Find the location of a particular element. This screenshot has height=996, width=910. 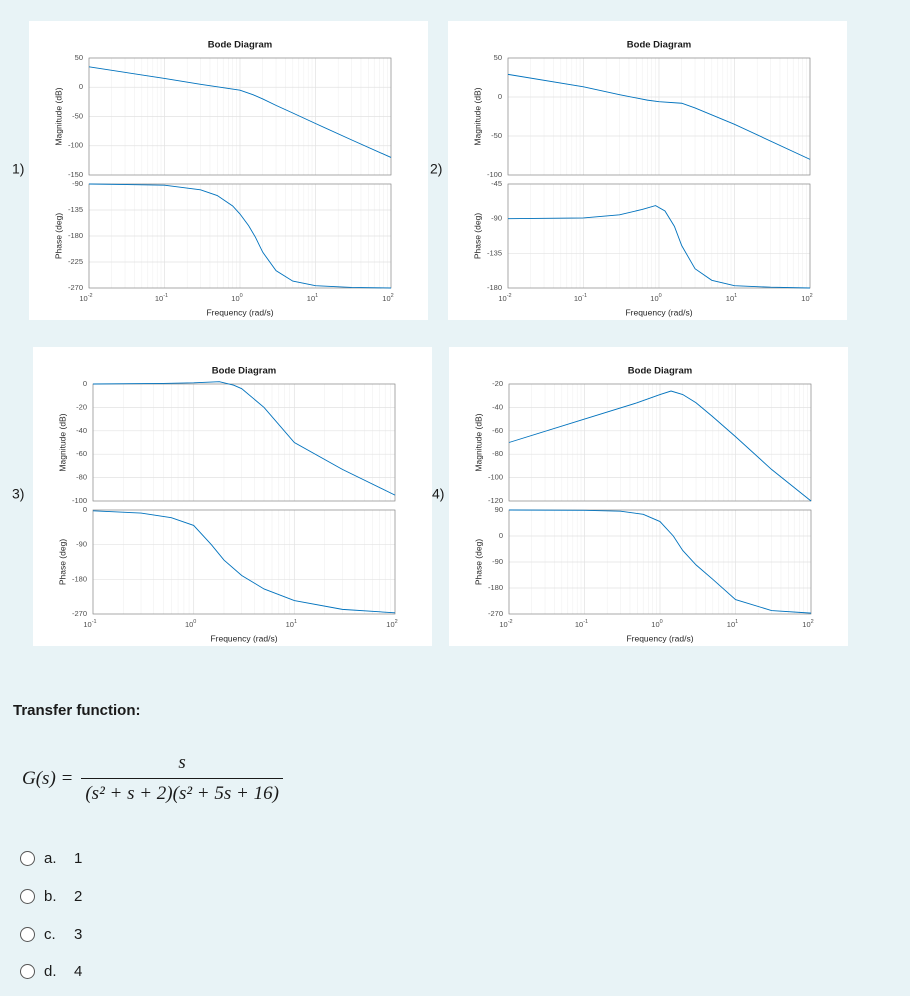

option: d. 4 is located at coordinates (51, 971).